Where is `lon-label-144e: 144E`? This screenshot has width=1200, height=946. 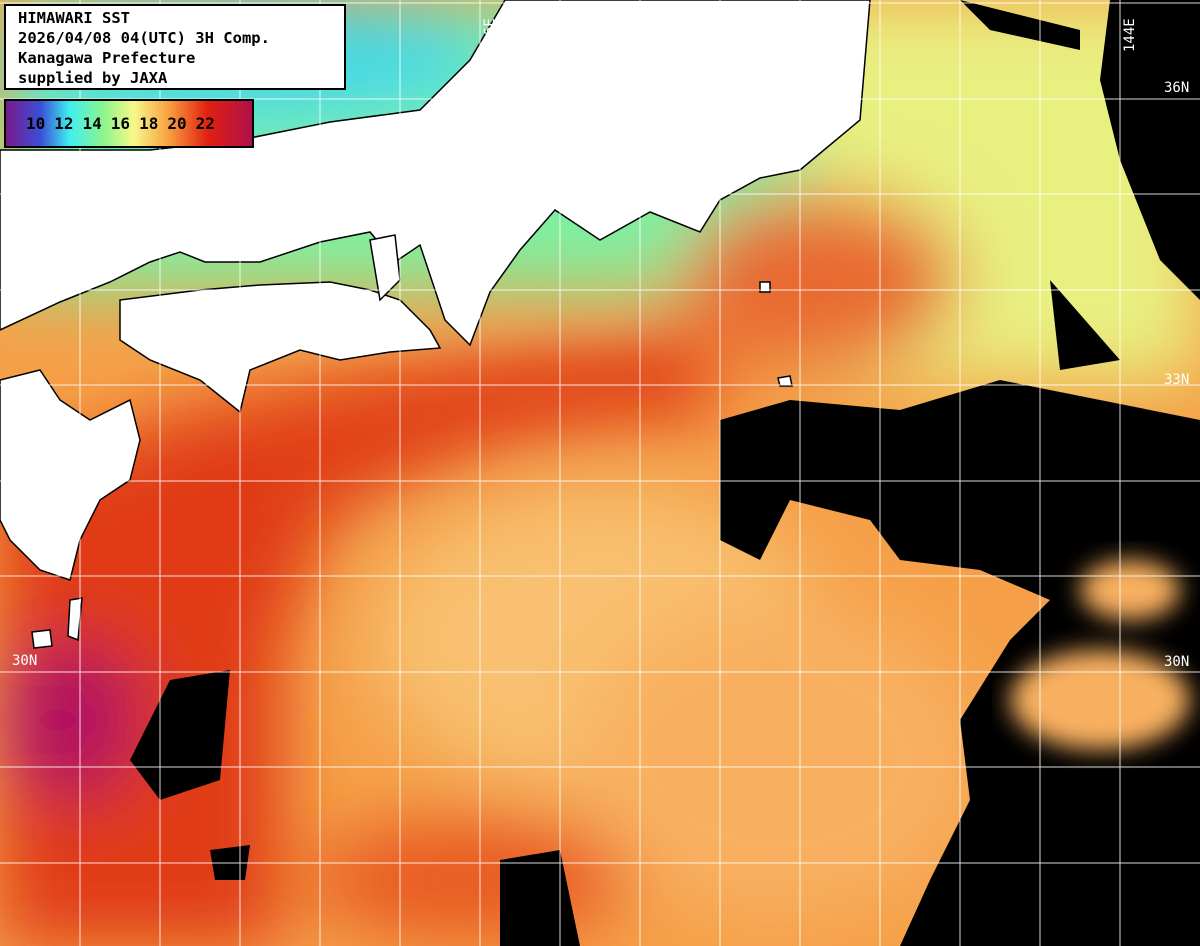 lon-label-144e: 144E is located at coordinates (1130, 35).